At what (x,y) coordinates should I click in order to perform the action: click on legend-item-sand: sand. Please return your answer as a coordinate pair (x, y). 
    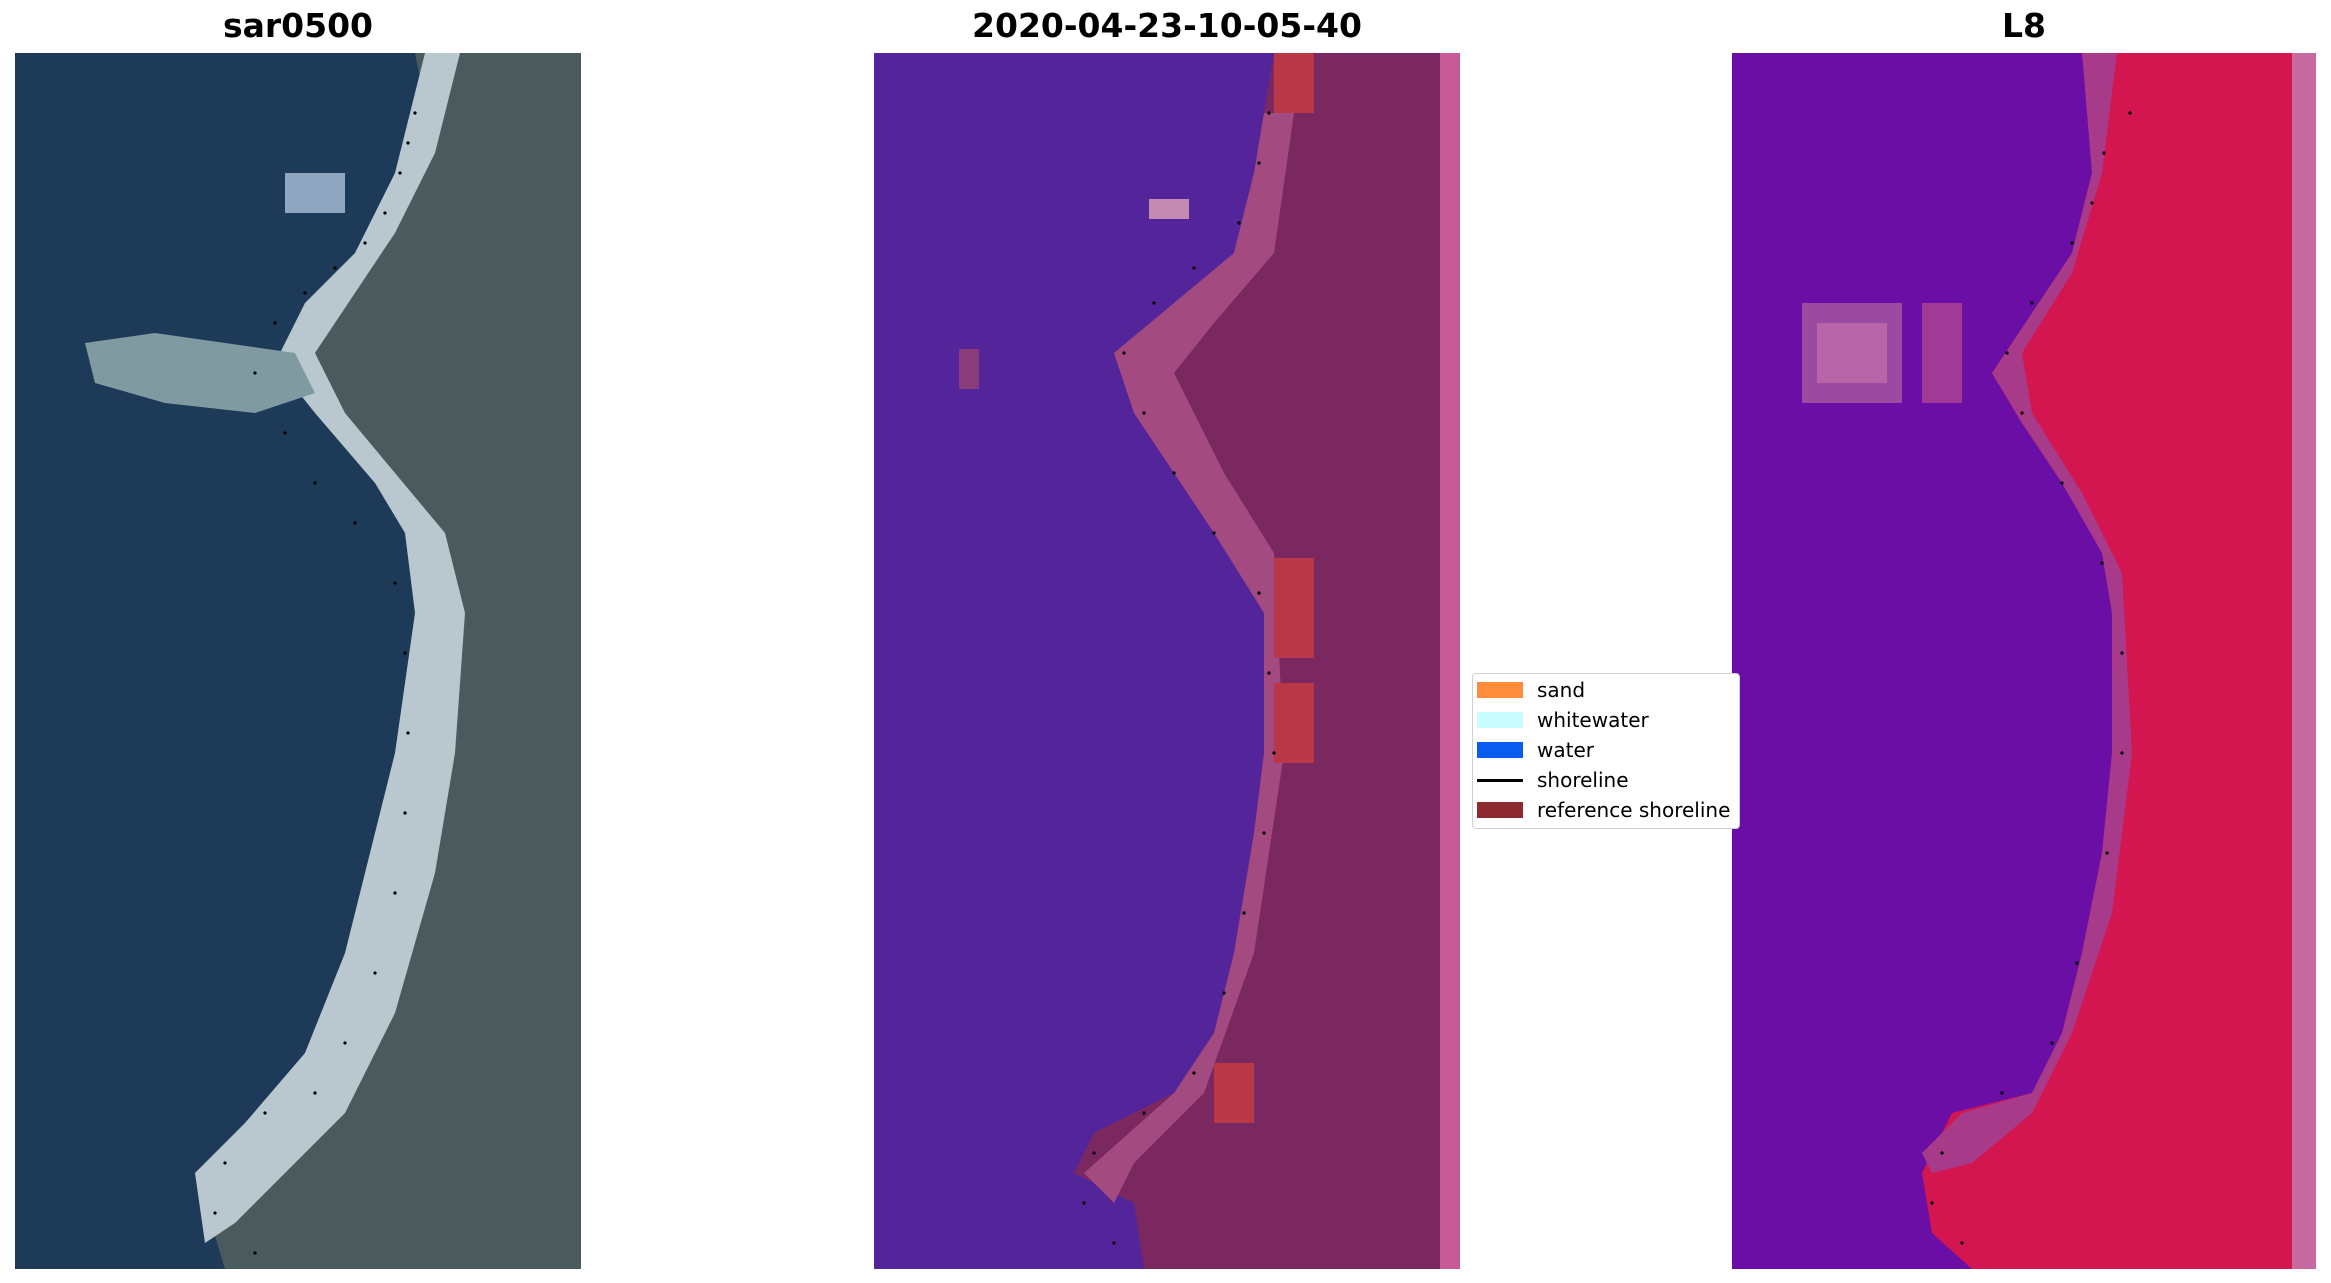
    Looking at the image, I should click on (1531, 690).